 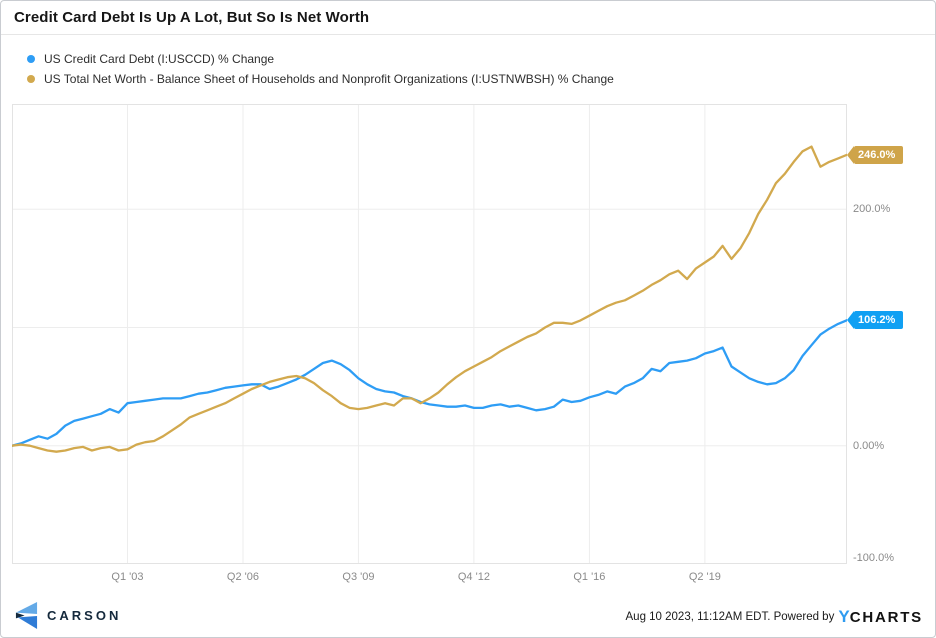 What do you see at coordinates (704, 577) in the screenshot?
I see `x-axis-label: Q2 '19` at bounding box center [704, 577].